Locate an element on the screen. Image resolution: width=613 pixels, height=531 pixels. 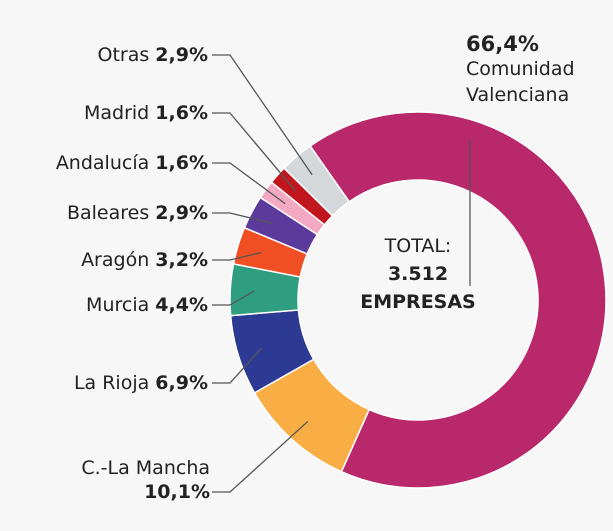
segment-label: Andalucía 1,6% is located at coordinates (104, 163).